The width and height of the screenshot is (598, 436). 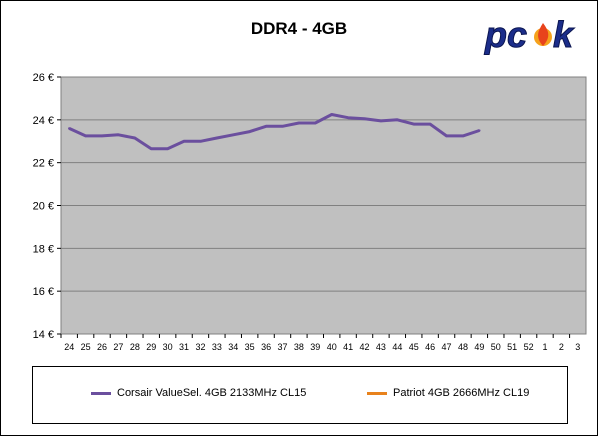 What do you see at coordinates (512, 347) in the screenshot?
I see `x-tick-label: 51` at bounding box center [512, 347].